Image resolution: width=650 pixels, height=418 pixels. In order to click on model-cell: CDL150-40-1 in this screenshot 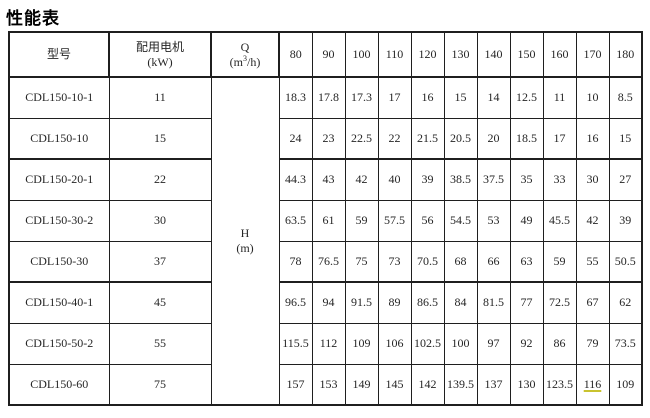, I will do `click(59, 302)`.